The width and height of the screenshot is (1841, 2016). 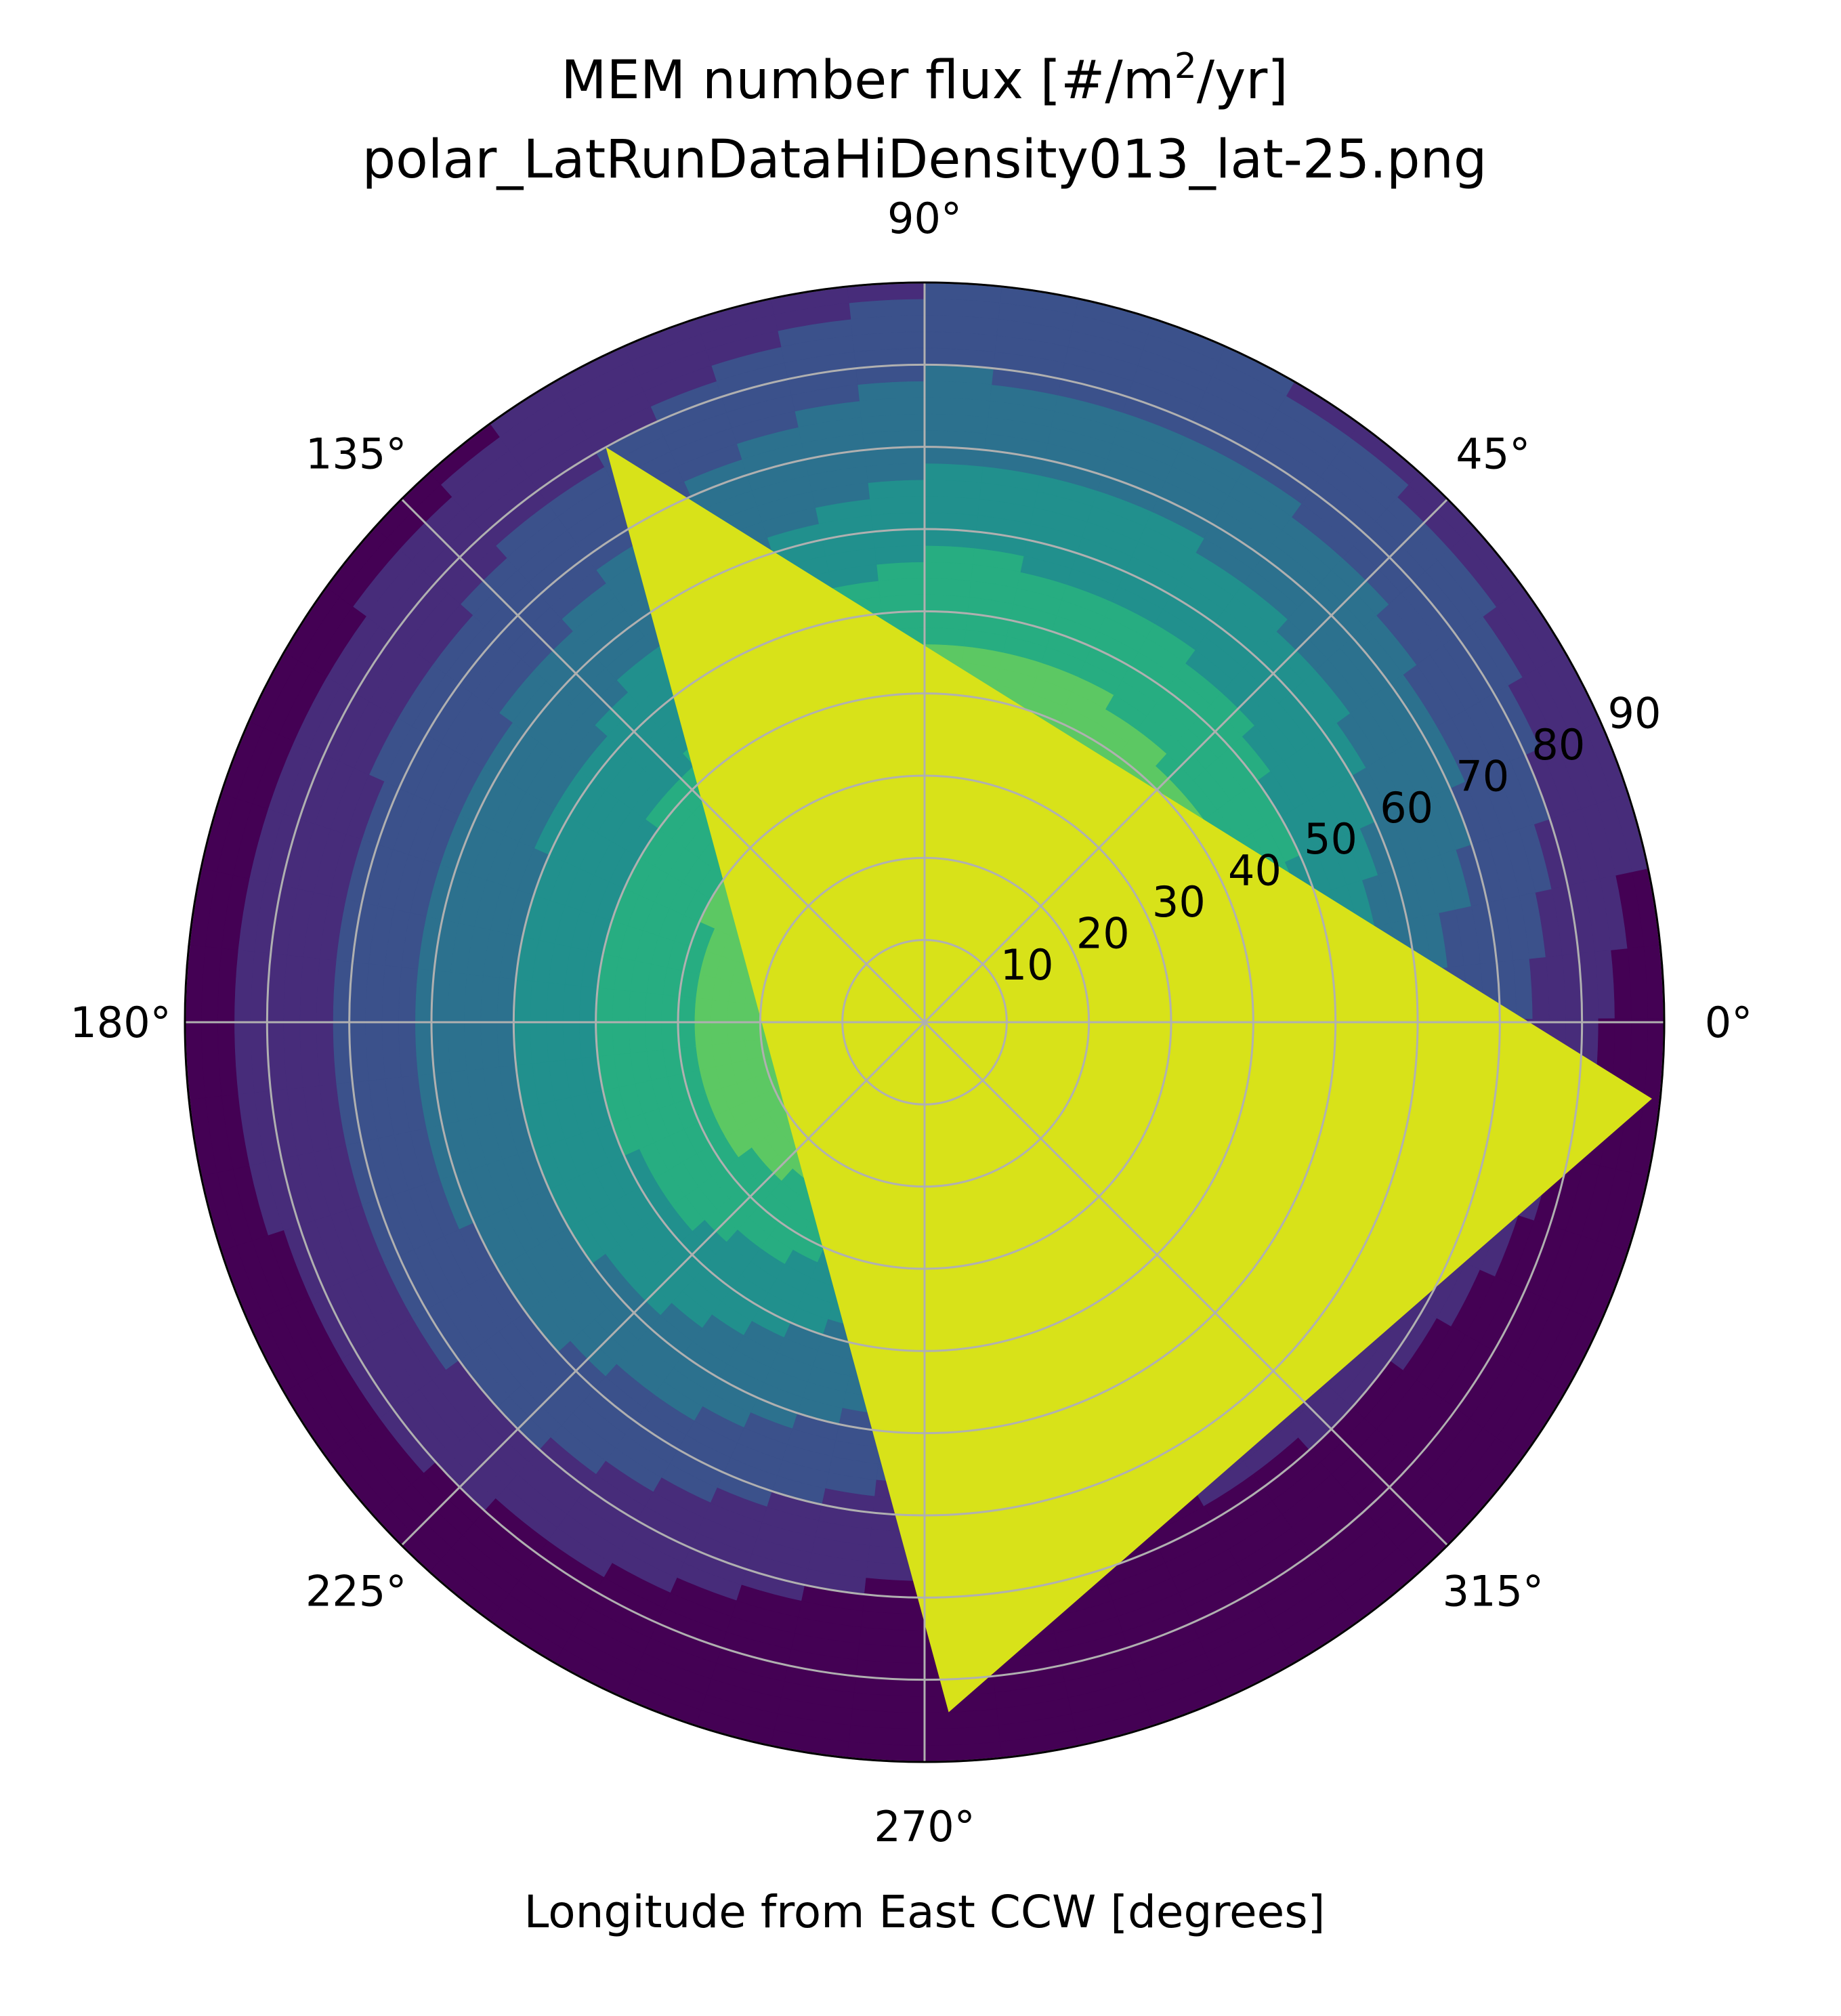 I want to click on theta-tick-label: 225°, so click(x=356, y=1591).